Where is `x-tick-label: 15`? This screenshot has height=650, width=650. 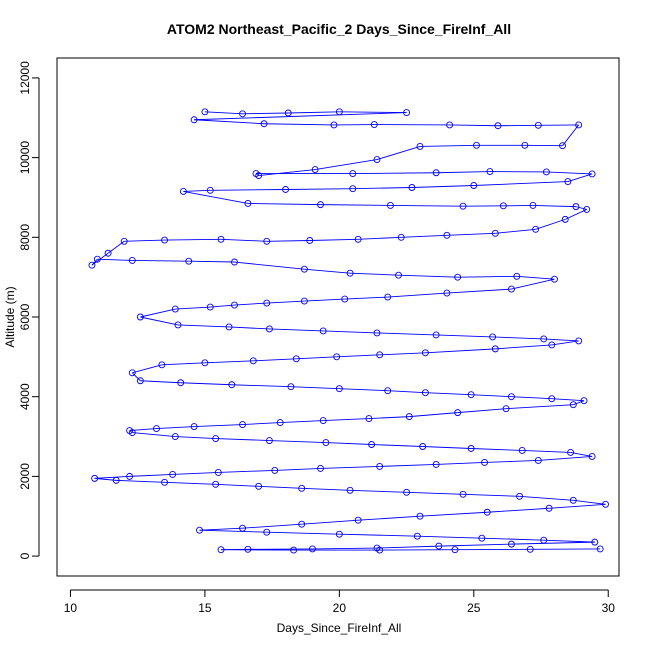 x-tick-label: 15 is located at coordinates (205, 608).